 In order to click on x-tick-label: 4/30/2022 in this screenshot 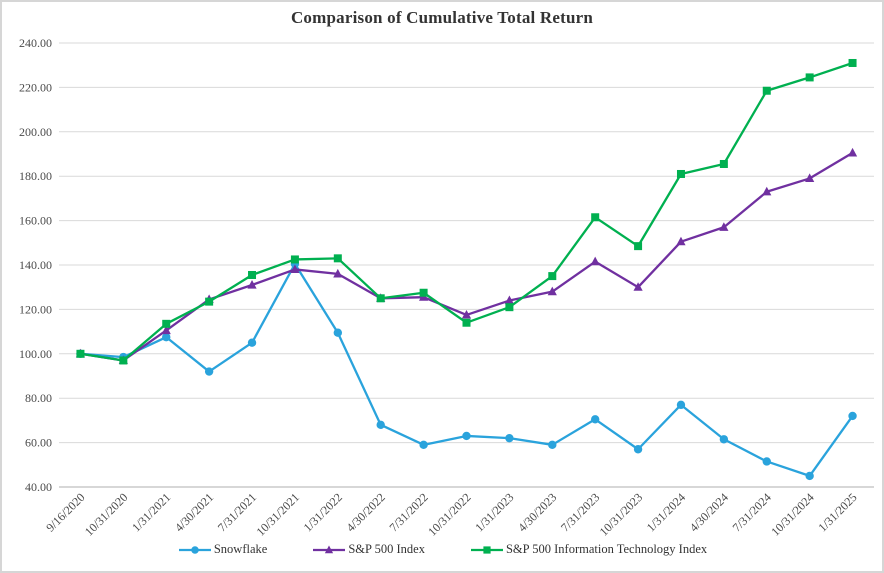, I will do `click(366, 512)`.